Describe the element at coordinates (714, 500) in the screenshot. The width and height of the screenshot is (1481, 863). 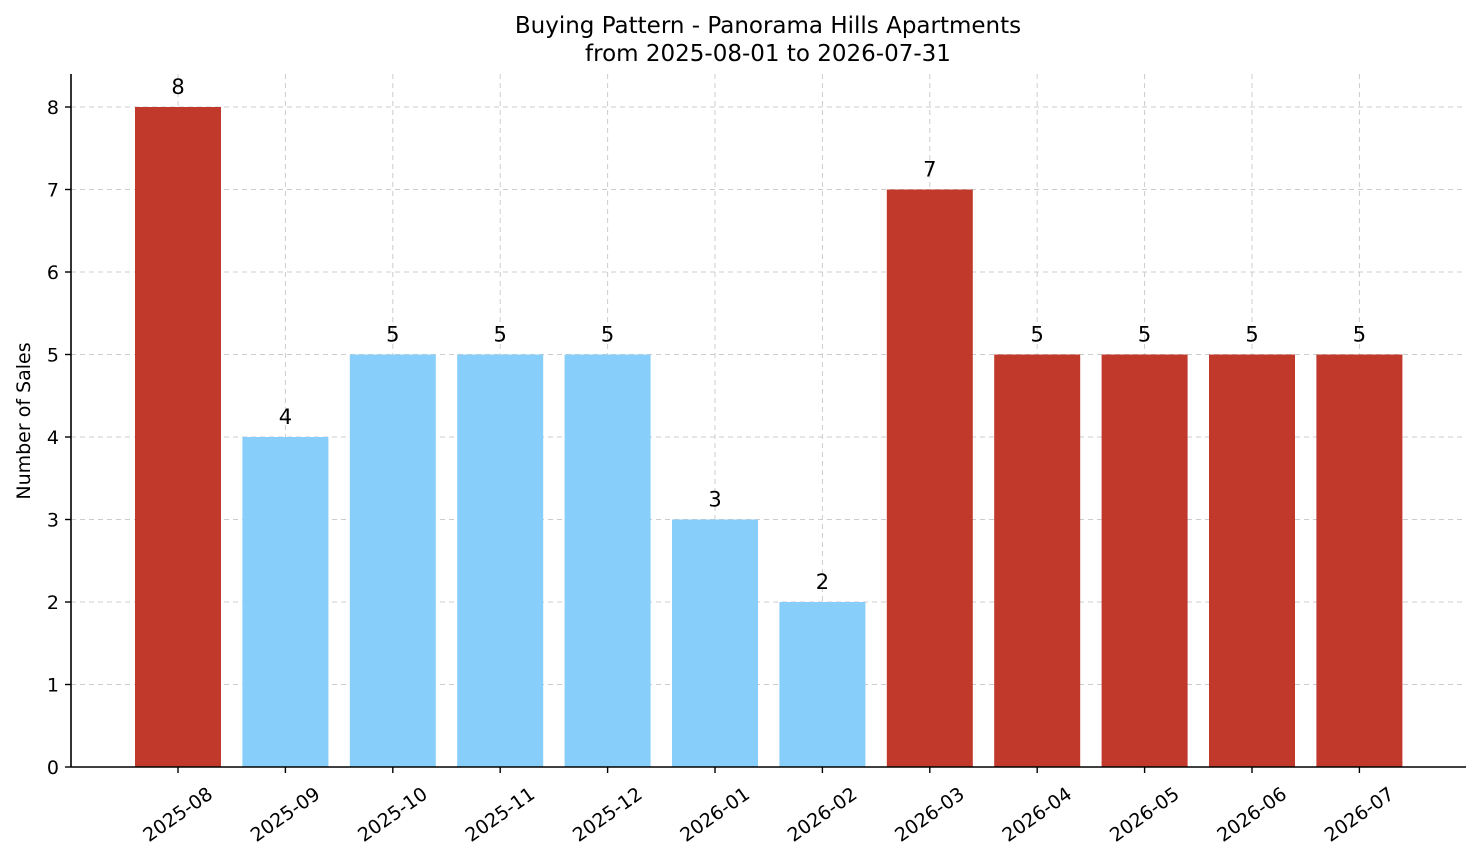
I see `data-label: 3` at that location.